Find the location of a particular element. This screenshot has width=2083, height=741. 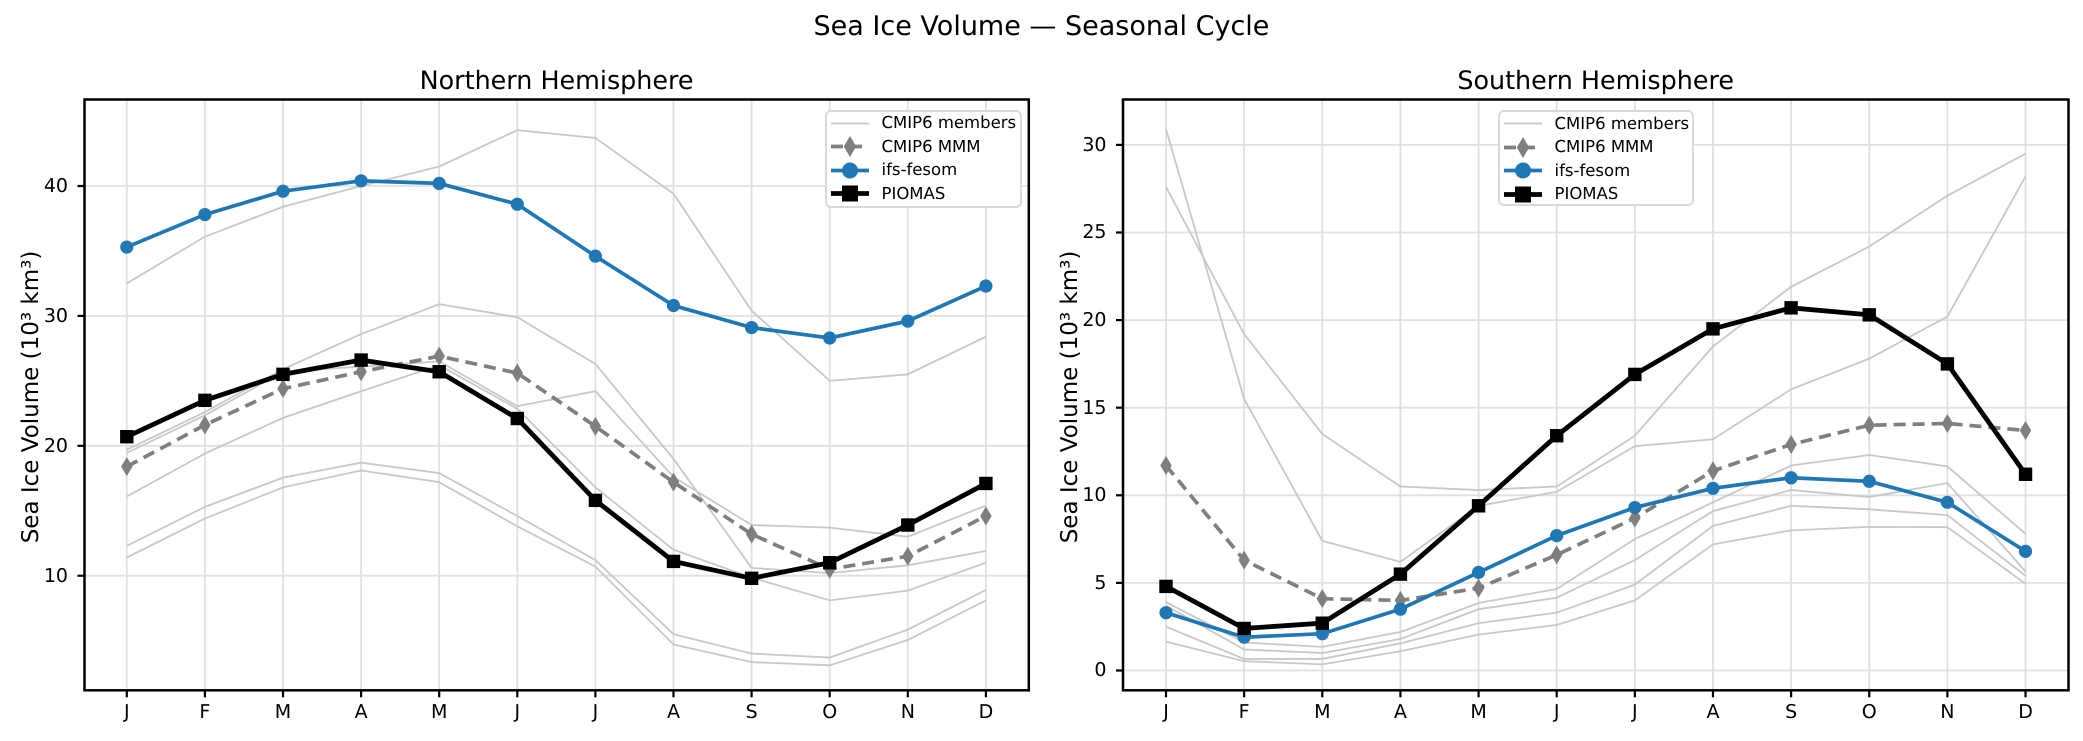

x-tick-label-south: F is located at coordinates (1244, 711).